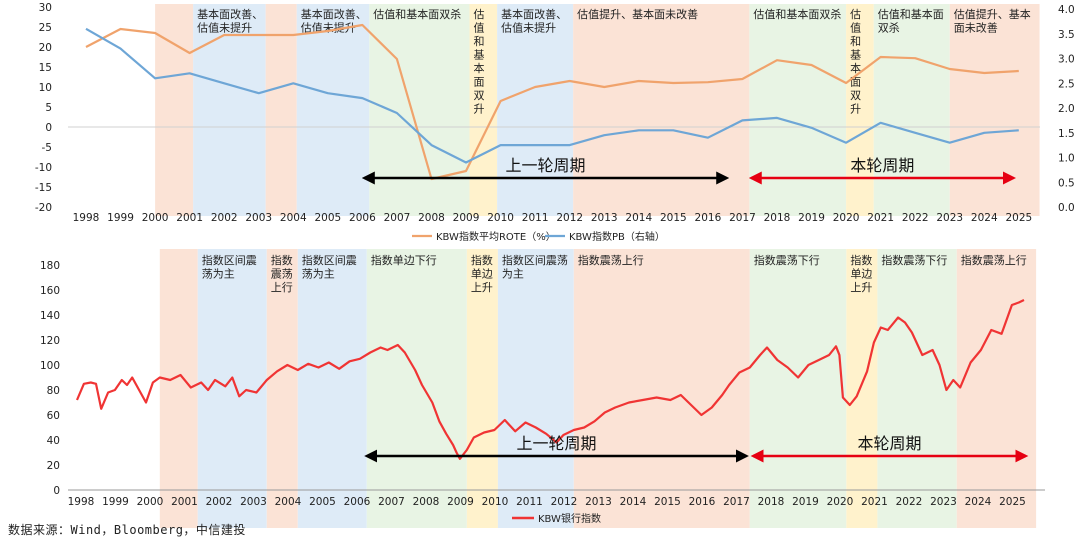  I want to click on chart1-ytick-left-3: 15, so click(45, 68).